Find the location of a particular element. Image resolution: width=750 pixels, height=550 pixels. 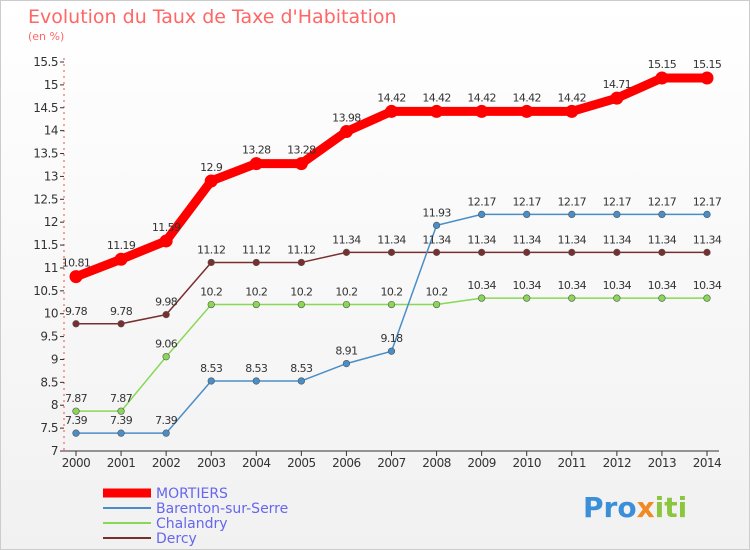

y-tick-label: 10 is located at coordinates (51, 314).